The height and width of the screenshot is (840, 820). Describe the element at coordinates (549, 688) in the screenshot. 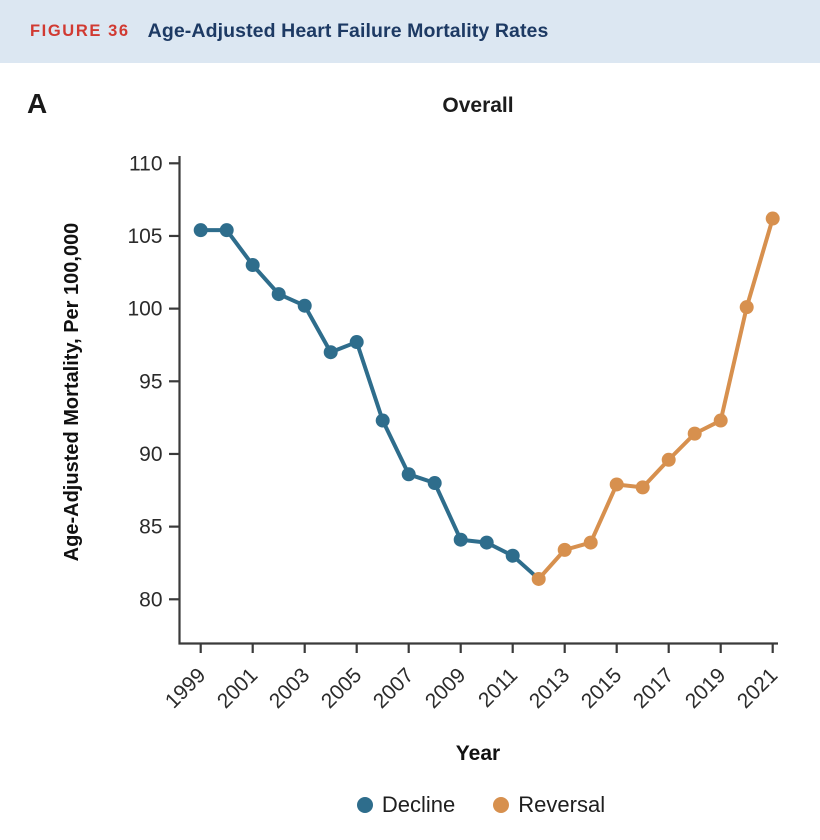

I see `x-tick-label-2013: 2013` at that location.